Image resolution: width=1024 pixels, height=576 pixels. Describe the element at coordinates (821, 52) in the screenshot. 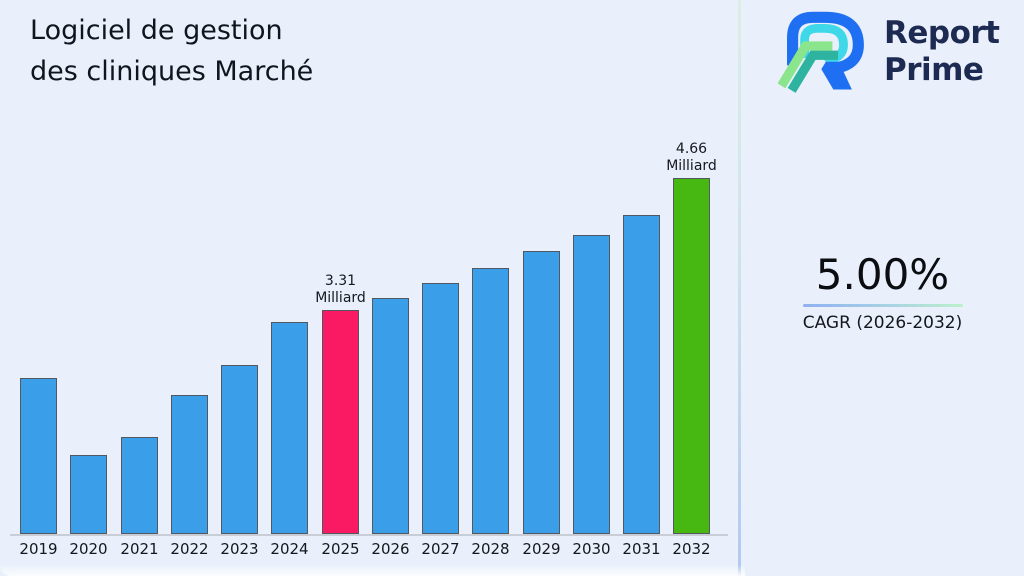

I see `report-prime-logo-icon` at that location.